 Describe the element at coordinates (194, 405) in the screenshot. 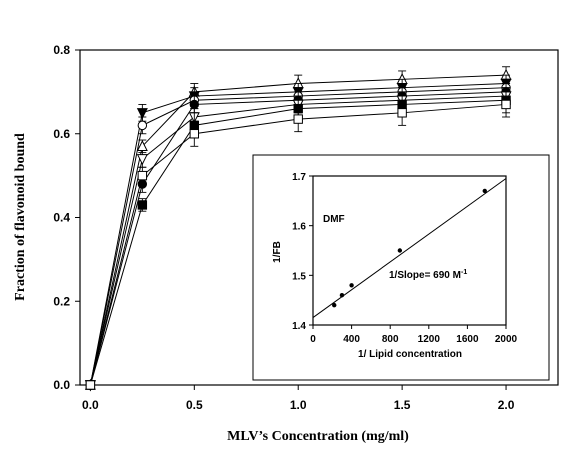

I see `main-x-tick-label: 0.5` at that location.